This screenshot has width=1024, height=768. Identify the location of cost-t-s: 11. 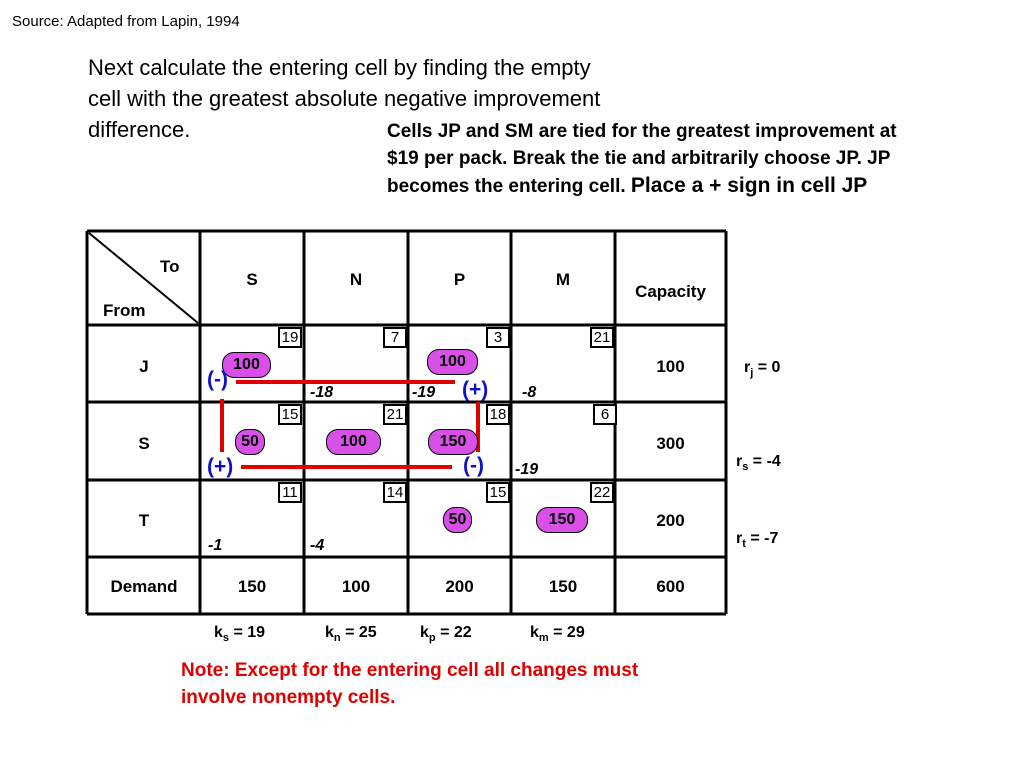
(290, 492).